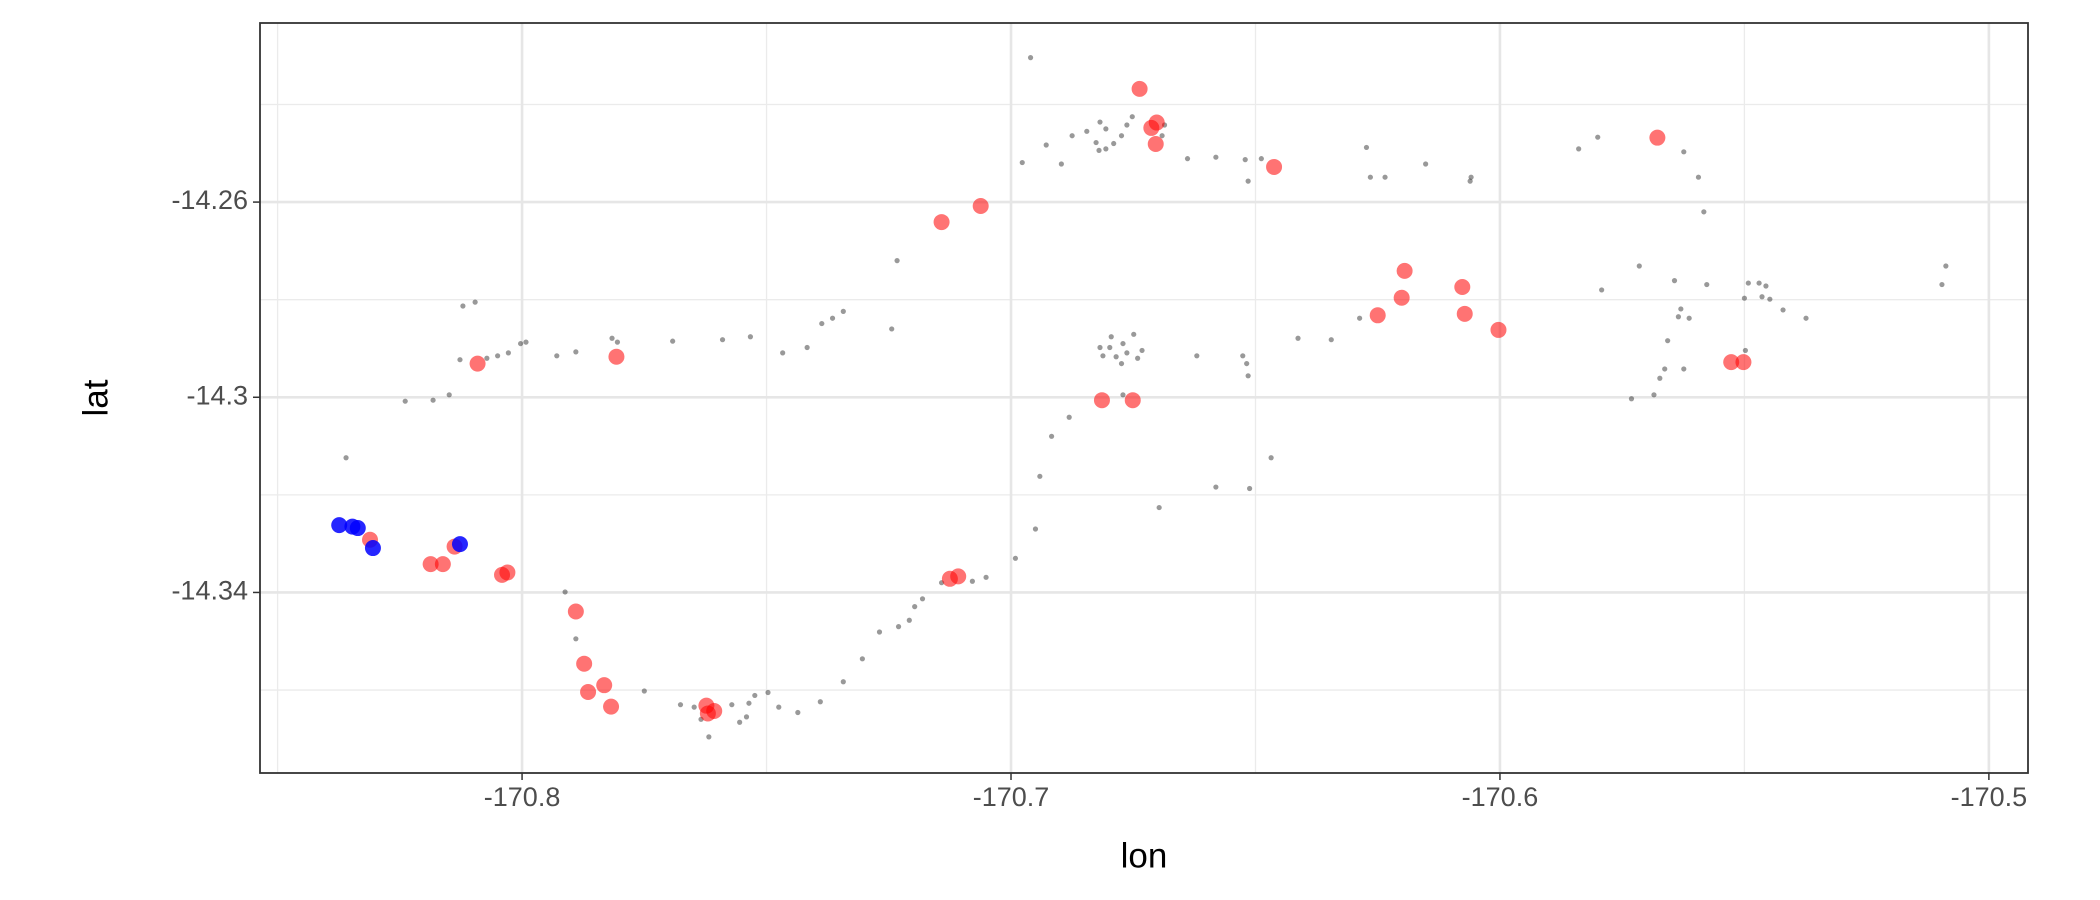 The height and width of the screenshot is (900, 2100). Describe the element at coordinates (1011, 797) in the screenshot. I see `x-tick-label: -170.7` at that location.